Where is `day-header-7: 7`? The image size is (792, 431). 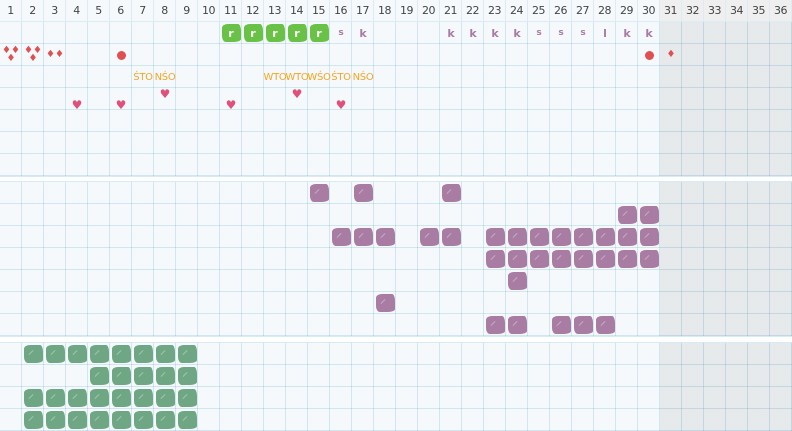
day-header-7: 7 is located at coordinates (143, 11).